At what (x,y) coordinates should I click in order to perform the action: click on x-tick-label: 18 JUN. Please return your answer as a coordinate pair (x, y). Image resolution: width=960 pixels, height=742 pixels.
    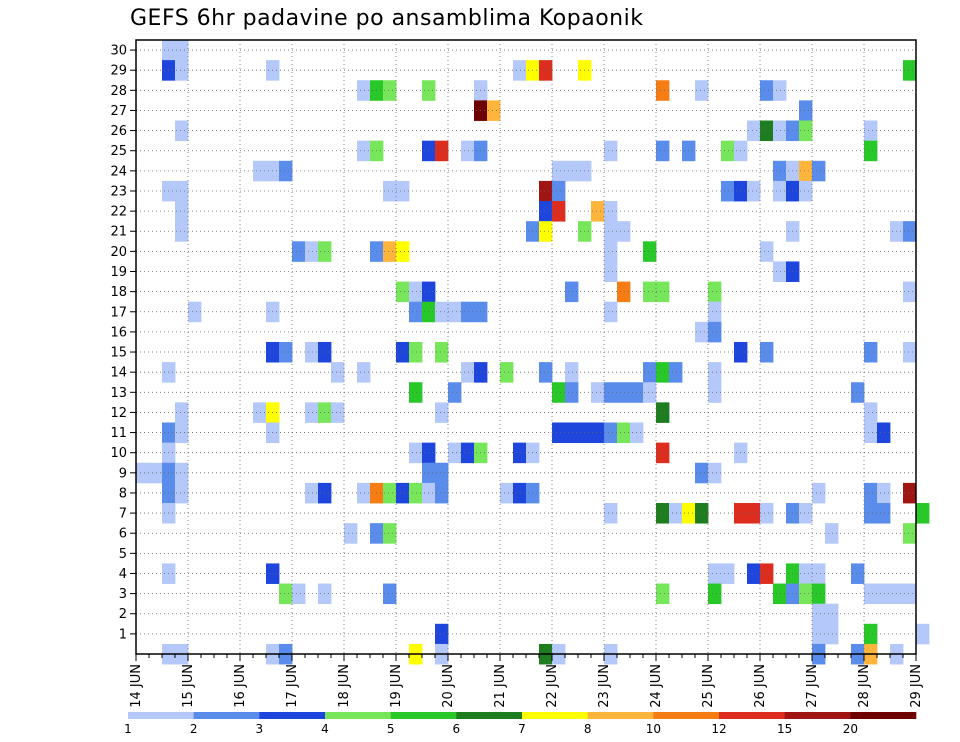
    Looking at the image, I should click on (344, 686).